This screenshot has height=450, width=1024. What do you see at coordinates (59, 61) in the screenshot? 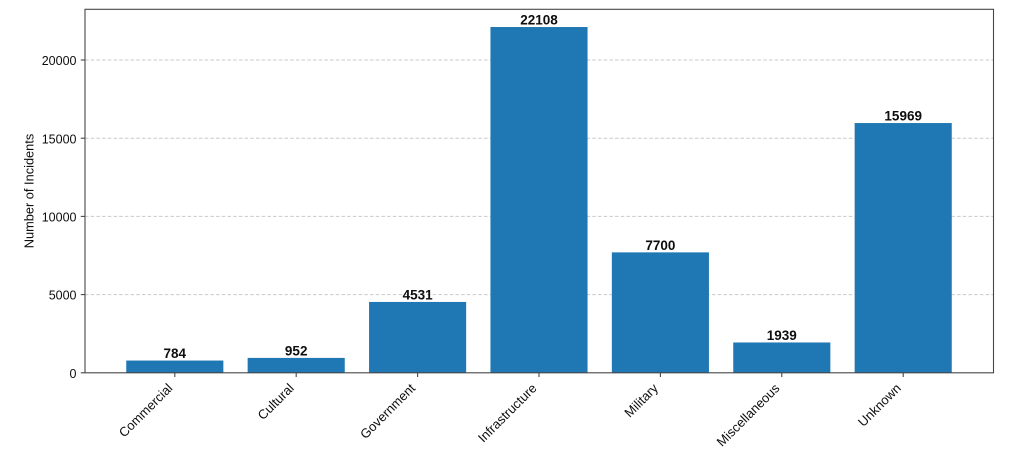
I see `svg-text: 20000` at bounding box center [59, 61].